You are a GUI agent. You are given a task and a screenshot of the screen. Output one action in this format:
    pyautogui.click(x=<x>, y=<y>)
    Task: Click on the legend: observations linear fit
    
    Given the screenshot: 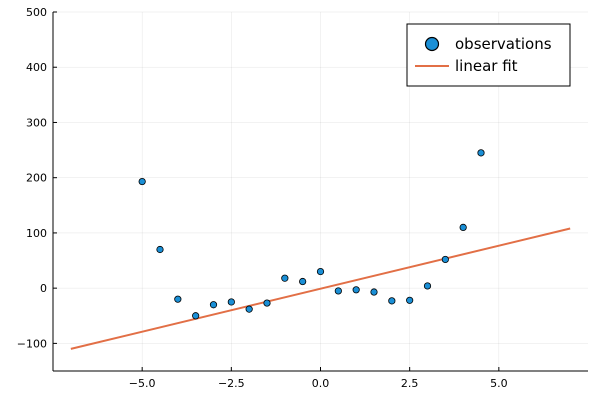 What is the action you would take?
    pyautogui.click(x=488, y=55)
    